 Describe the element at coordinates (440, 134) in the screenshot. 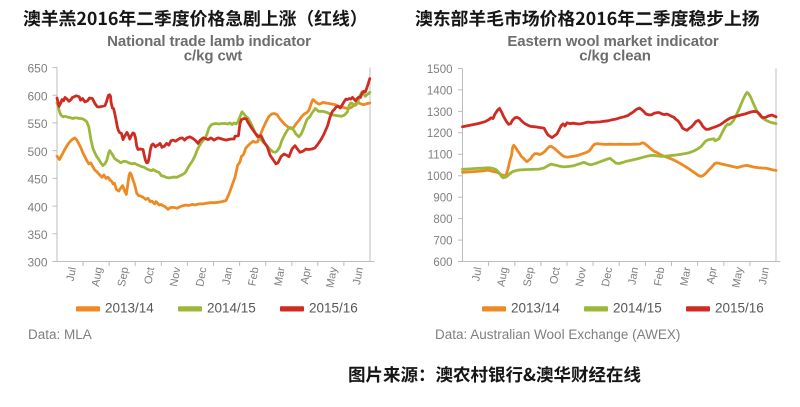

I see `svg-text: 1200` at that location.